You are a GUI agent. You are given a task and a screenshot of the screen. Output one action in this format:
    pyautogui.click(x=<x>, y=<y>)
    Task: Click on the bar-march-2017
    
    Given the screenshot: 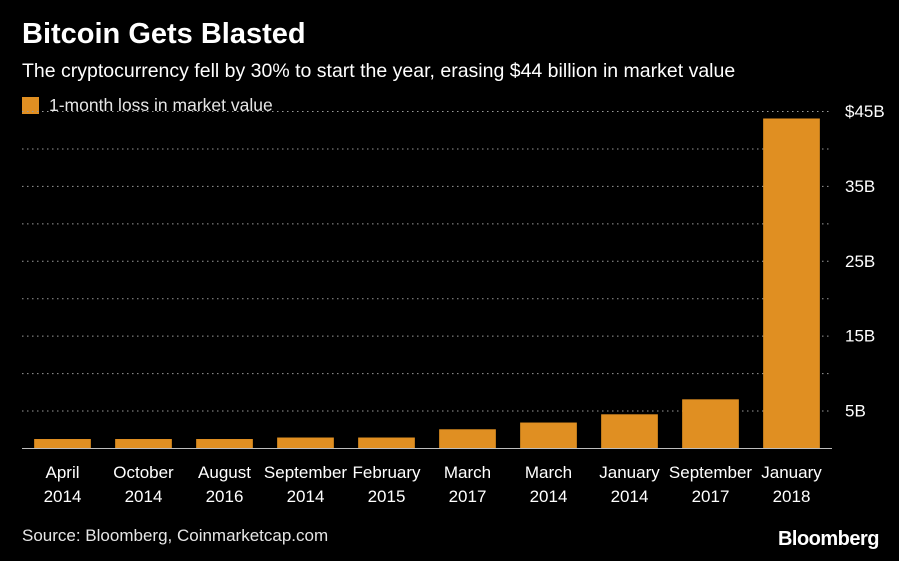 What is the action you would take?
    pyautogui.click(x=467, y=438)
    